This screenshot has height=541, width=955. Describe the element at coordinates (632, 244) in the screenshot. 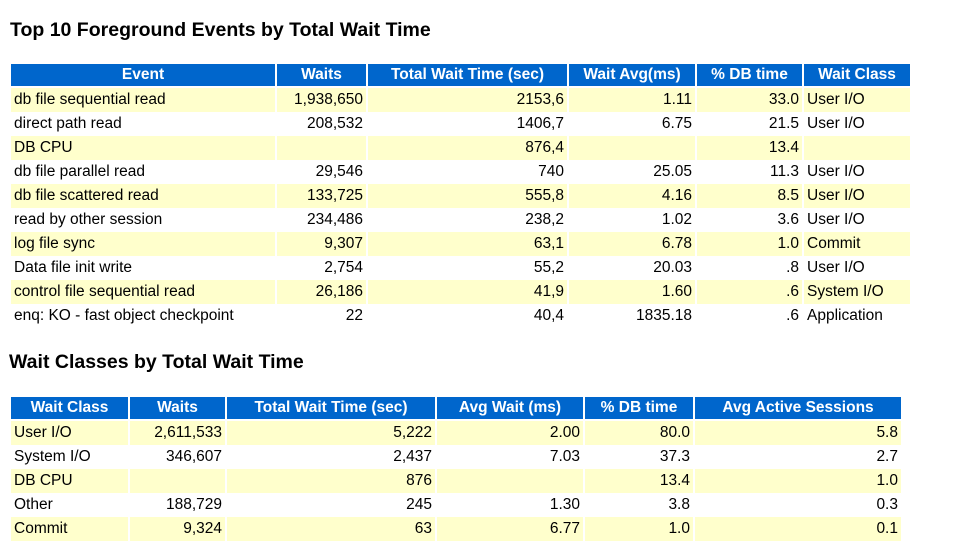

I see `cell-wait-avg: 6.78` at that location.